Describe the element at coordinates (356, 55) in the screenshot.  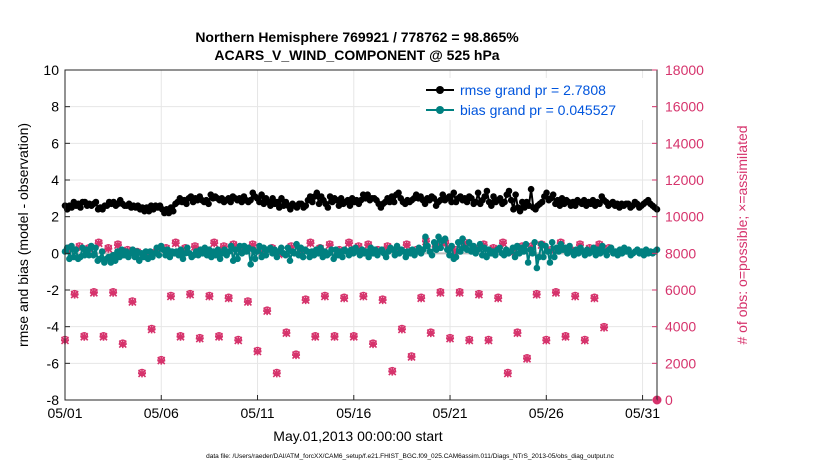
I see `chart-title-line2: ACARS_V_WIND_COMPONENT @ 525 hPa` at that location.